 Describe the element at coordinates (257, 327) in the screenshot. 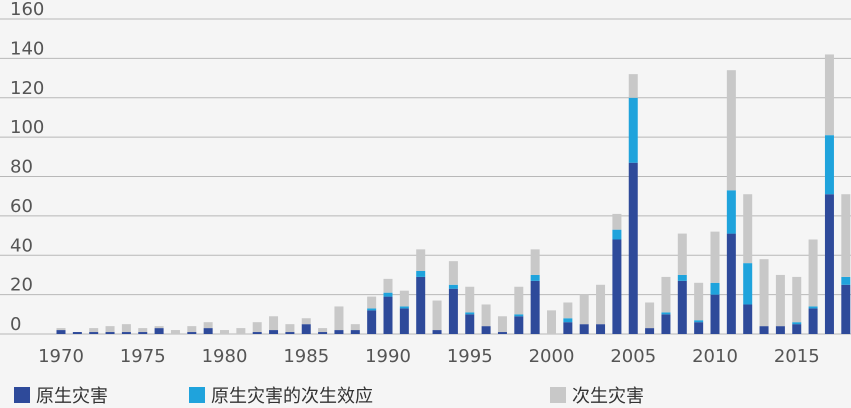

I see `bar-segment-1982-s2` at that location.